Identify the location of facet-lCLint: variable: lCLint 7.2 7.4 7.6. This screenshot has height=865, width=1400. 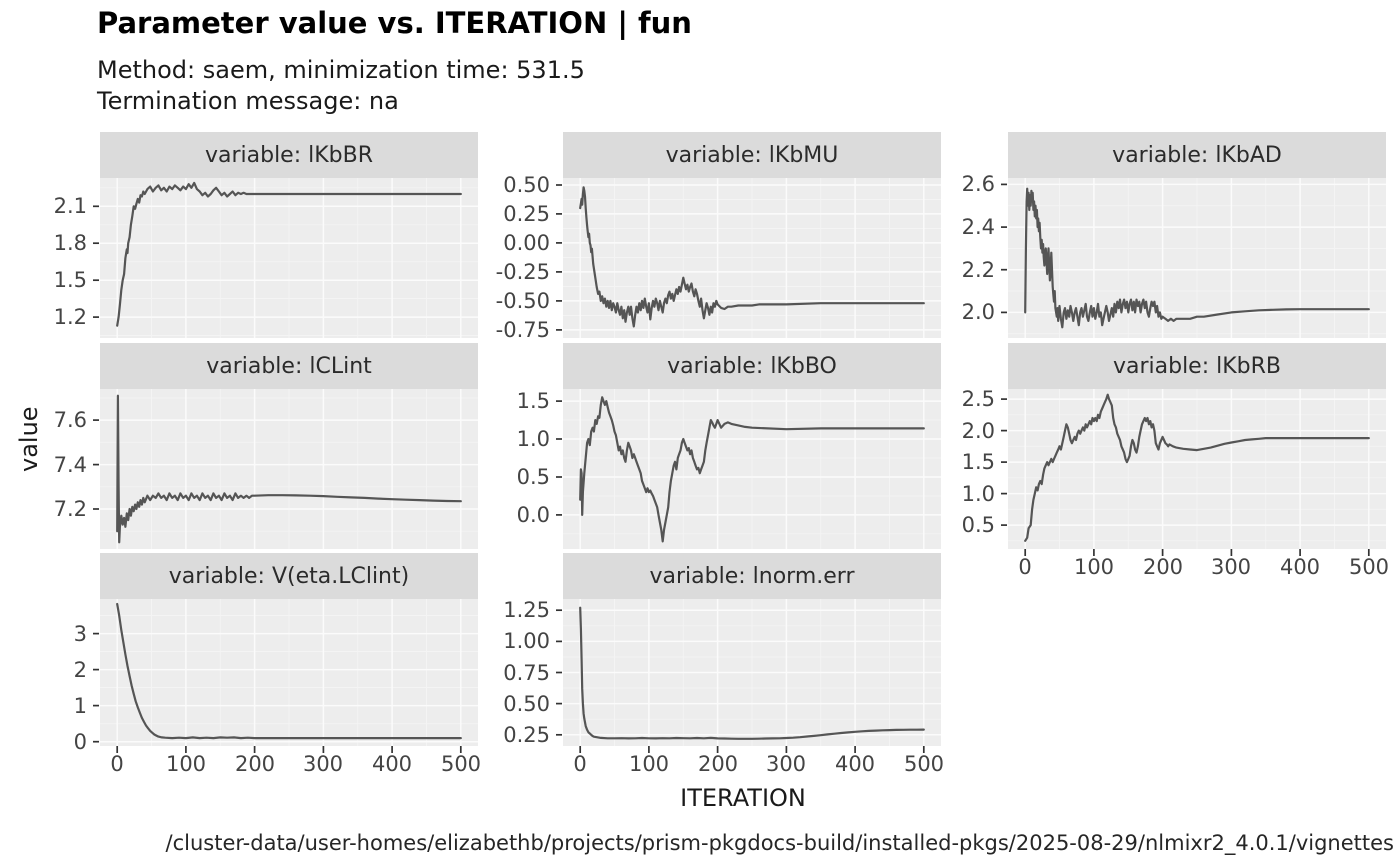
(244, 463).